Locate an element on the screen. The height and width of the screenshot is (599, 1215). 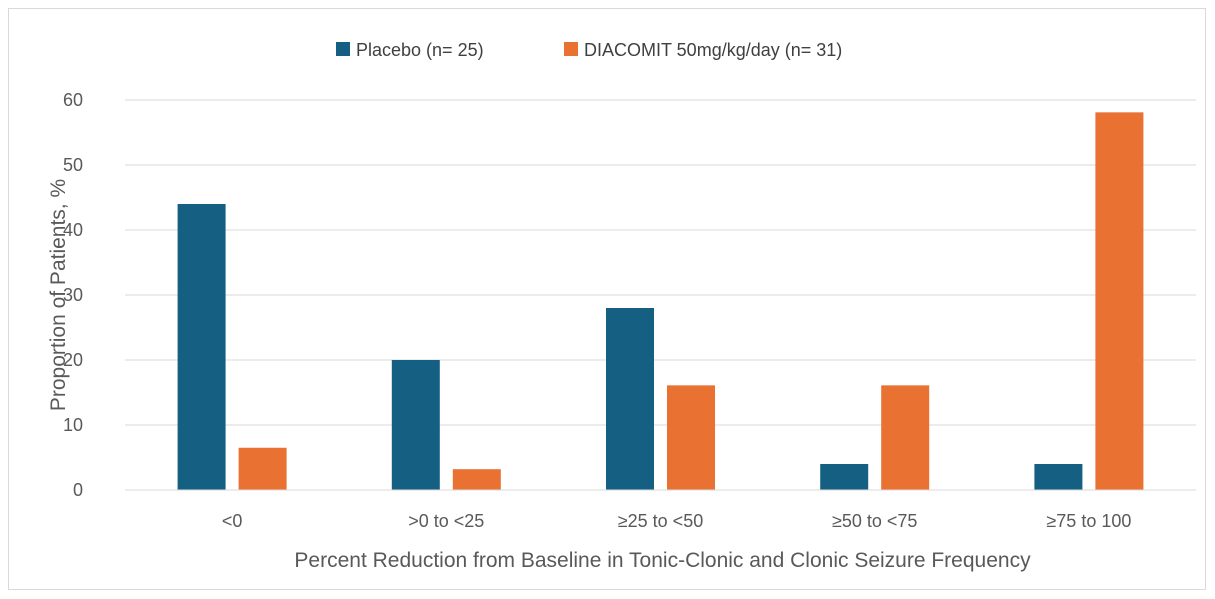
x-tick-label: >0 to <25 is located at coordinates (446, 521).